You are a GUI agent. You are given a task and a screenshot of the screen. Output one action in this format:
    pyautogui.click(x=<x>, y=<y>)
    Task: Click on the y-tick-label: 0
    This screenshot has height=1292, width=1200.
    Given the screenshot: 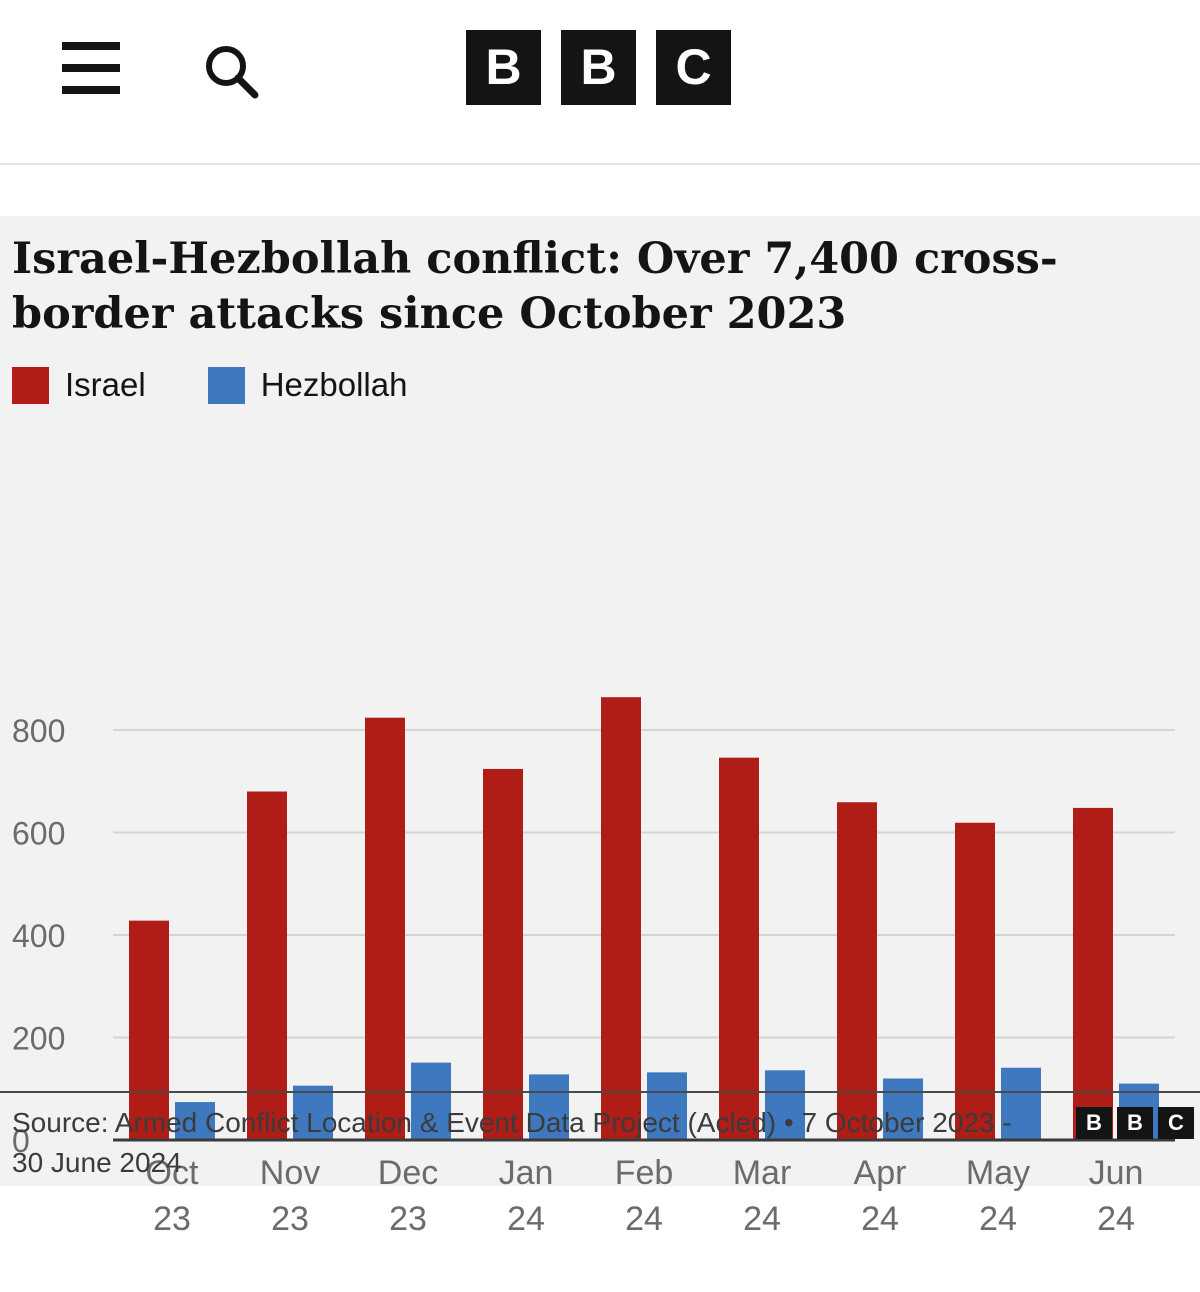 What is the action you would take?
    pyautogui.click(x=21, y=1141)
    